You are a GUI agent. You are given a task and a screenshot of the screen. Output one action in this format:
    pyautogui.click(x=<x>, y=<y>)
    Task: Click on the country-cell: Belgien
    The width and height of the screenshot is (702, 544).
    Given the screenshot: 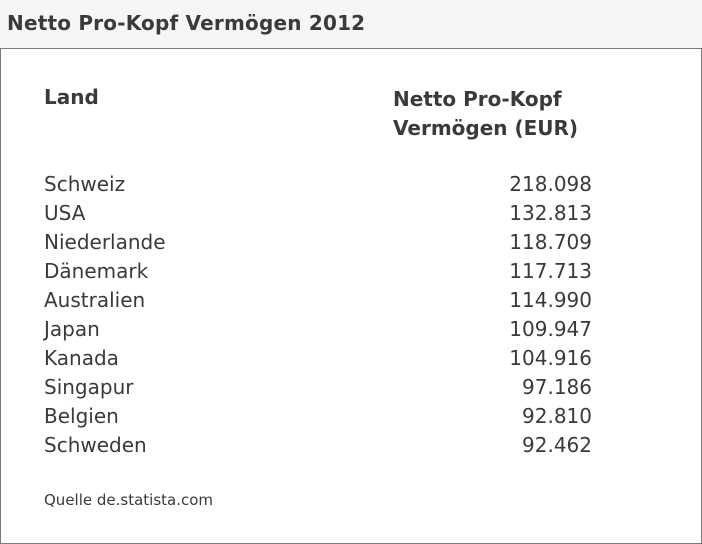 What is the action you would take?
    pyautogui.click(x=81, y=416)
    